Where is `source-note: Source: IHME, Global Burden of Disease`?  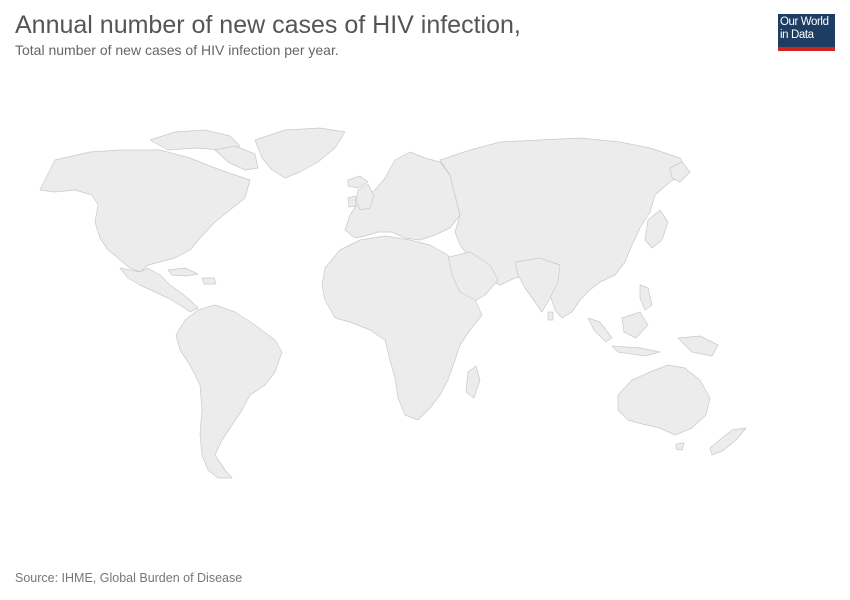
source-note: Source: IHME, Global Burden of Disease is located at coordinates (129, 578).